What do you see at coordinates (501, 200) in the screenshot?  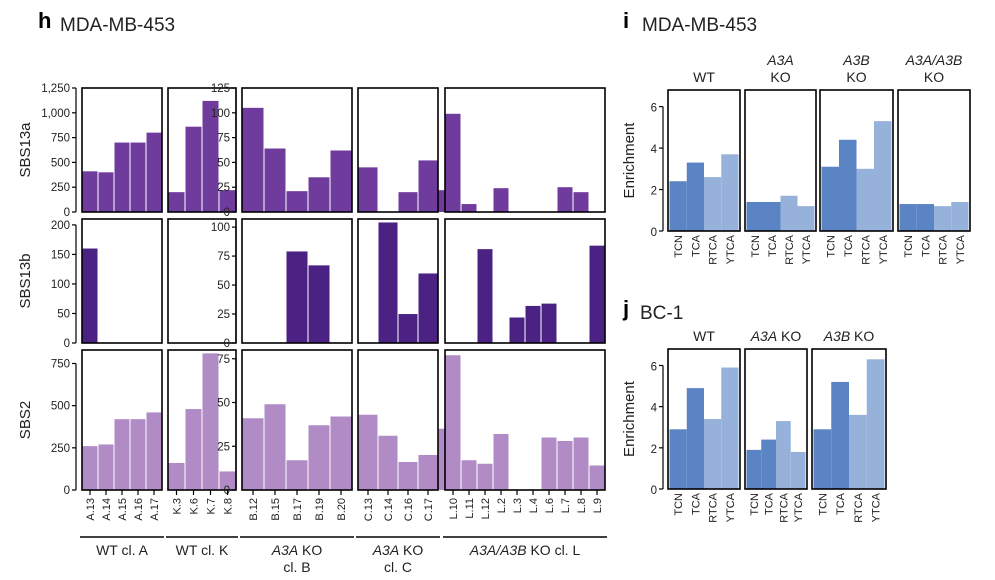 I see `bar-SBS13a-L.2` at bounding box center [501, 200].